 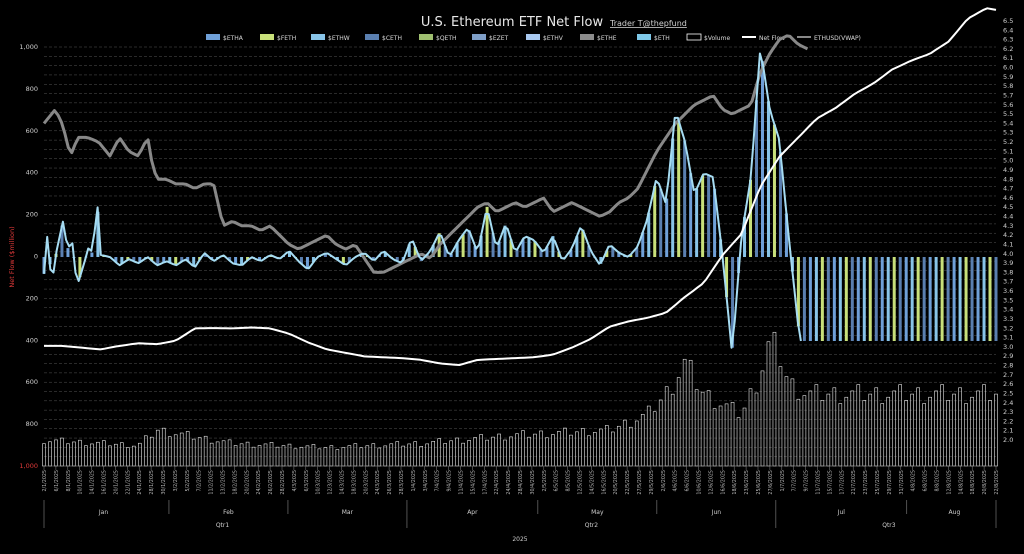 I want to click on x-tick-label: 1/4/2025, so click(x=414, y=481).